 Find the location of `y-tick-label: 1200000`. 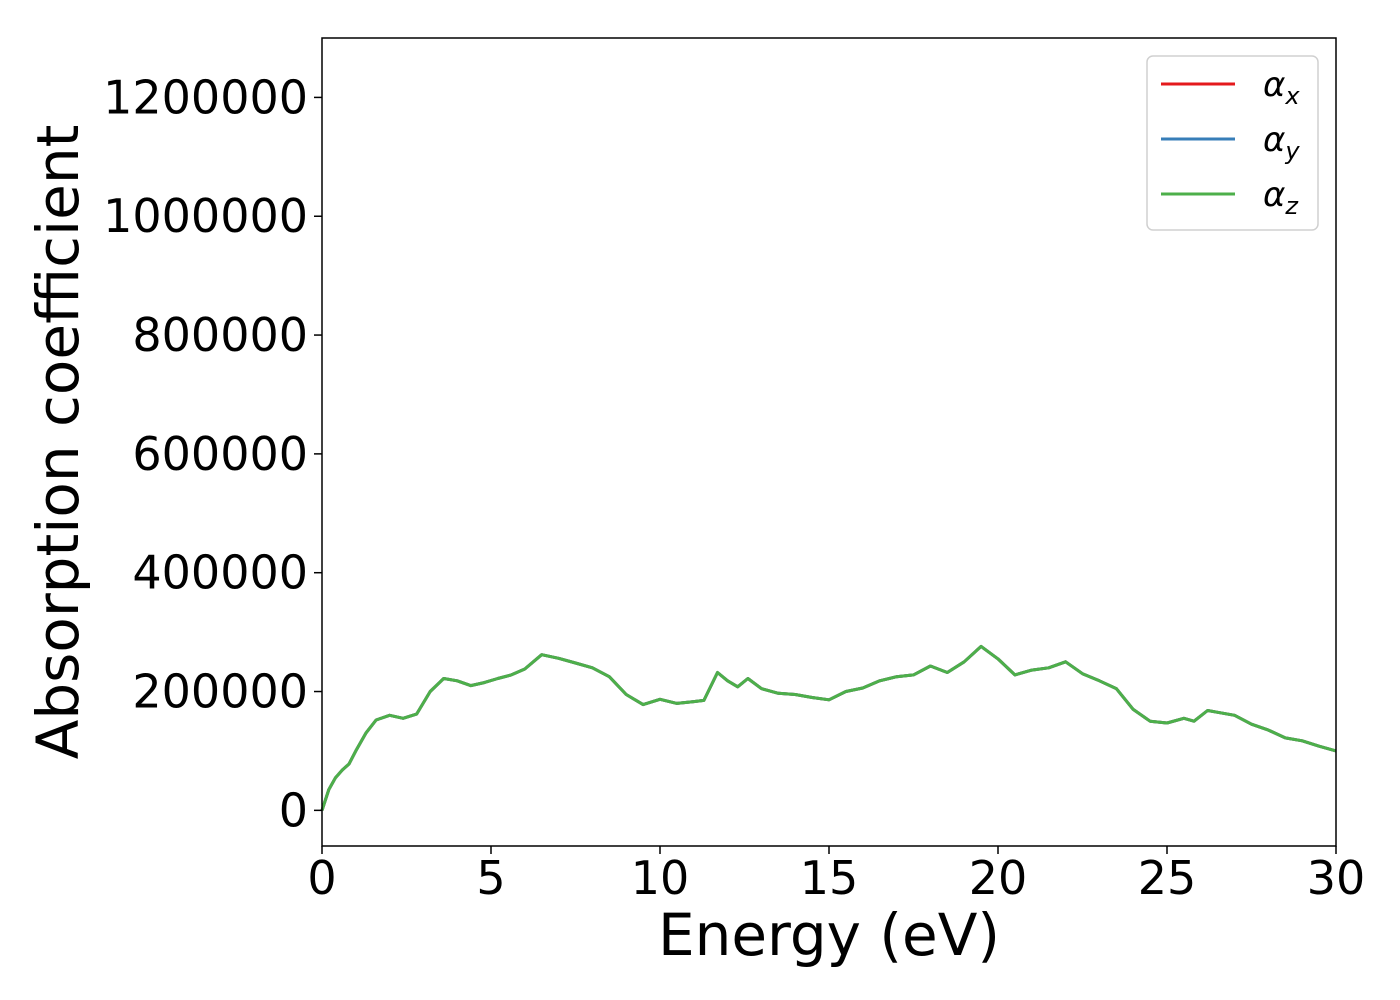

y-tick-label: 1200000 is located at coordinates (205, 97).